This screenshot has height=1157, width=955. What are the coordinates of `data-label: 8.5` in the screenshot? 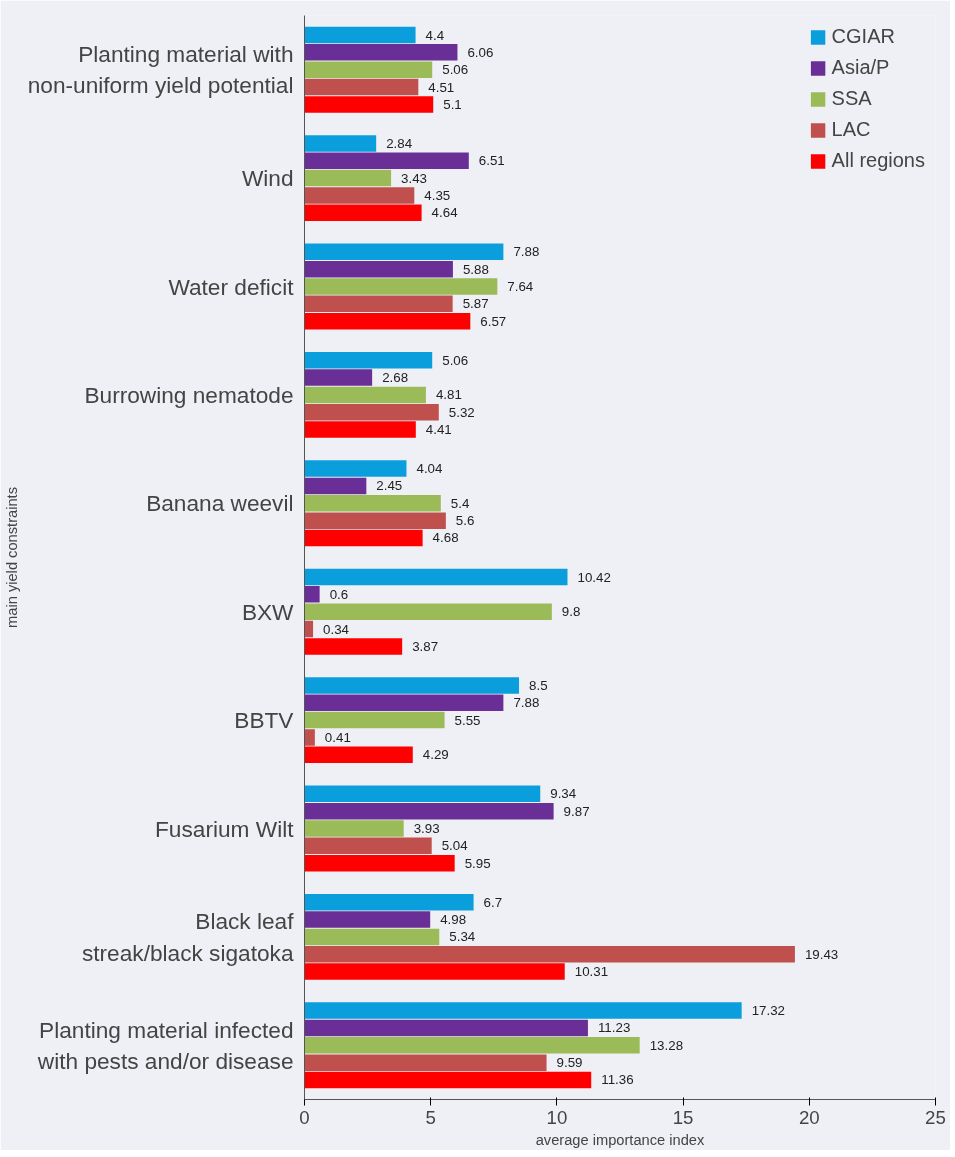 It's located at (538, 685).